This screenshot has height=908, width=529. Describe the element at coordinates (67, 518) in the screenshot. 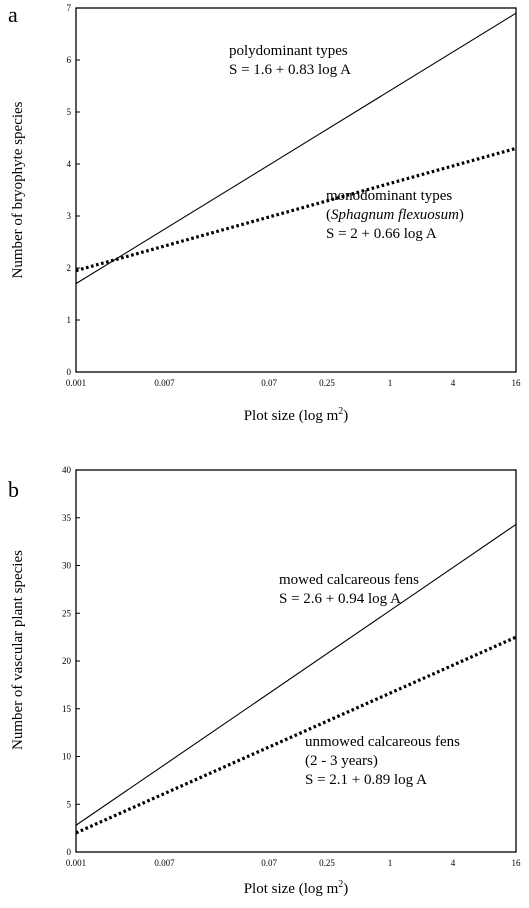

I see `panel-b-y-tick-label: 35` at that location.